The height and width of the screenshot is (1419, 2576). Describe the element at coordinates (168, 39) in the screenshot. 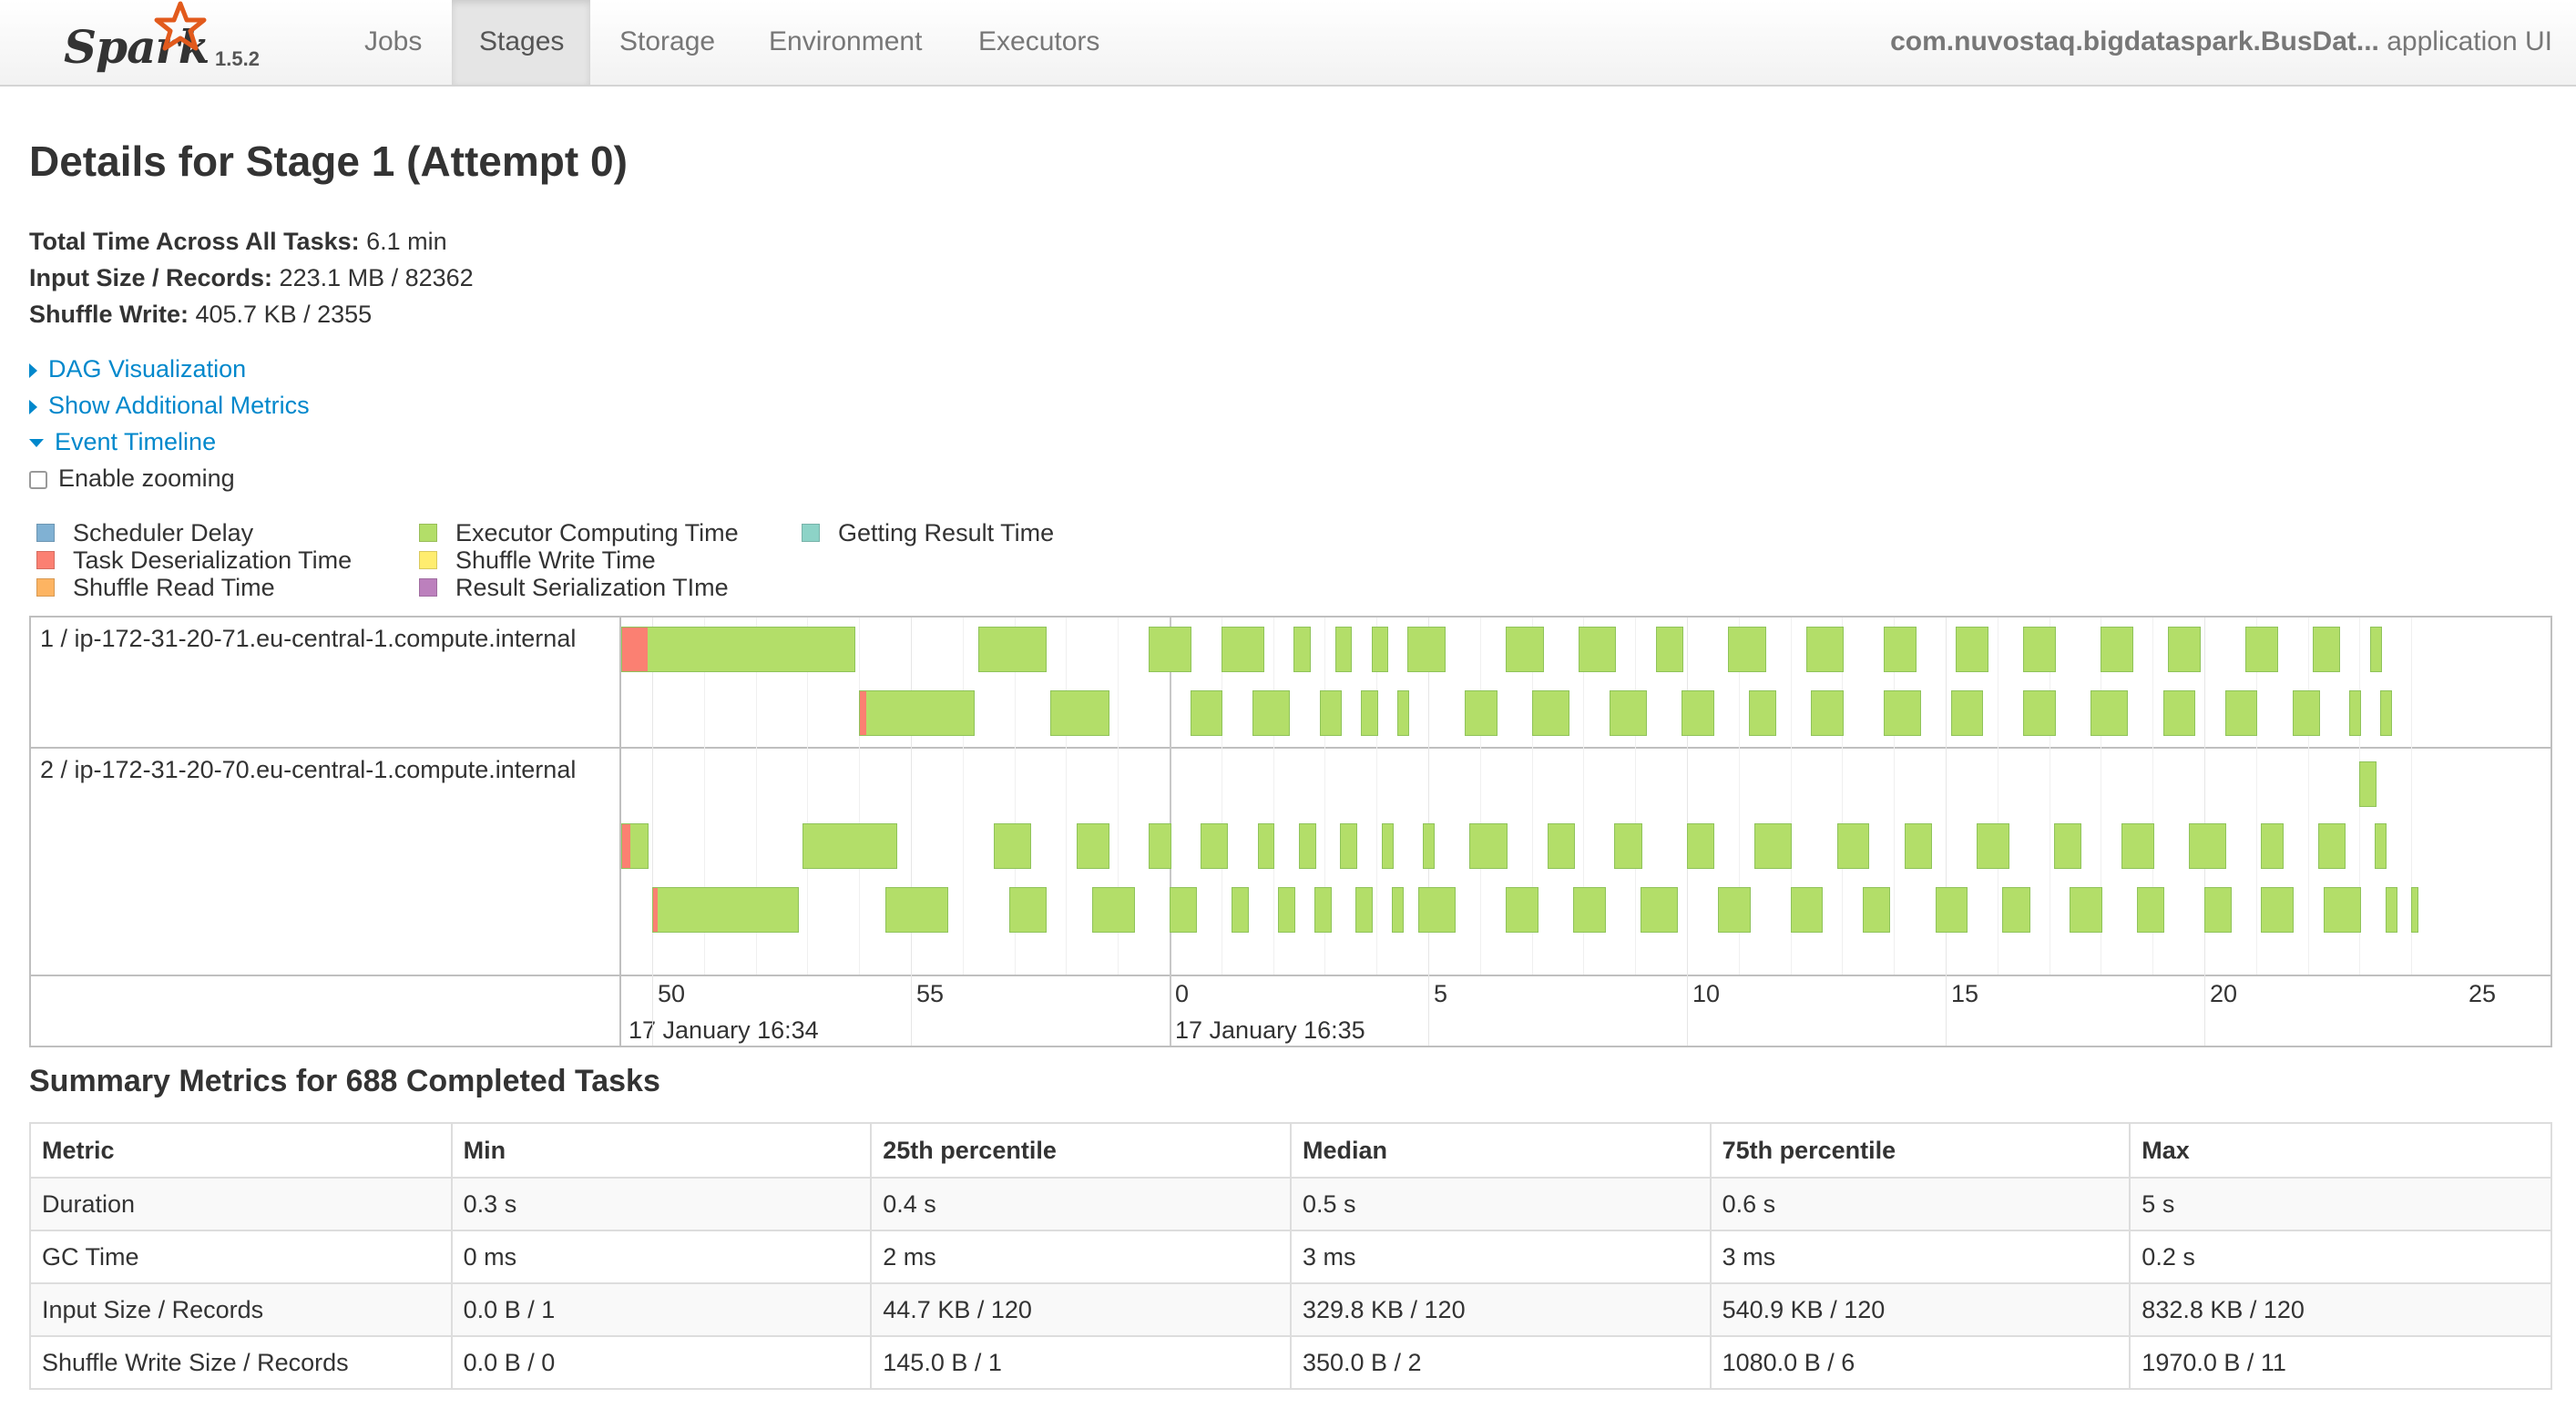

I see `spark-logo: Spark 1.5.2` at that location.